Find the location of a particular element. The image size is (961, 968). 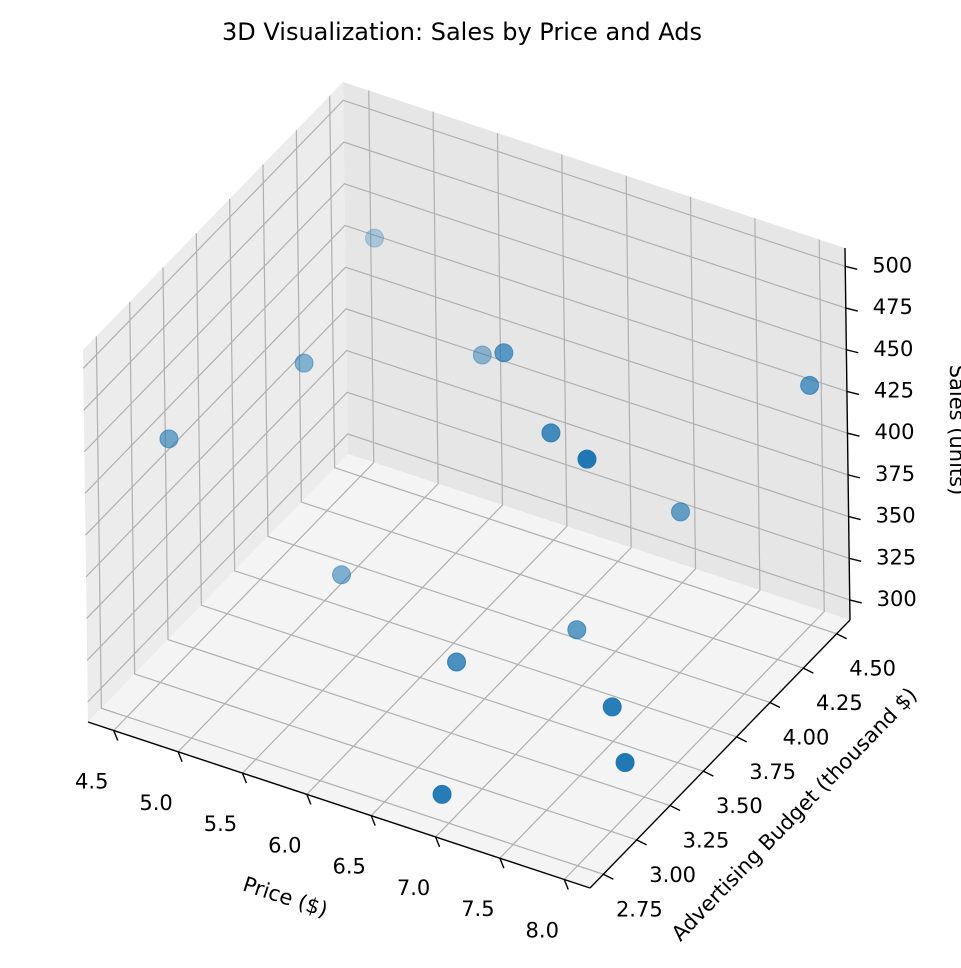

z-tick-label: 325 is located at coordinates (896, 557).